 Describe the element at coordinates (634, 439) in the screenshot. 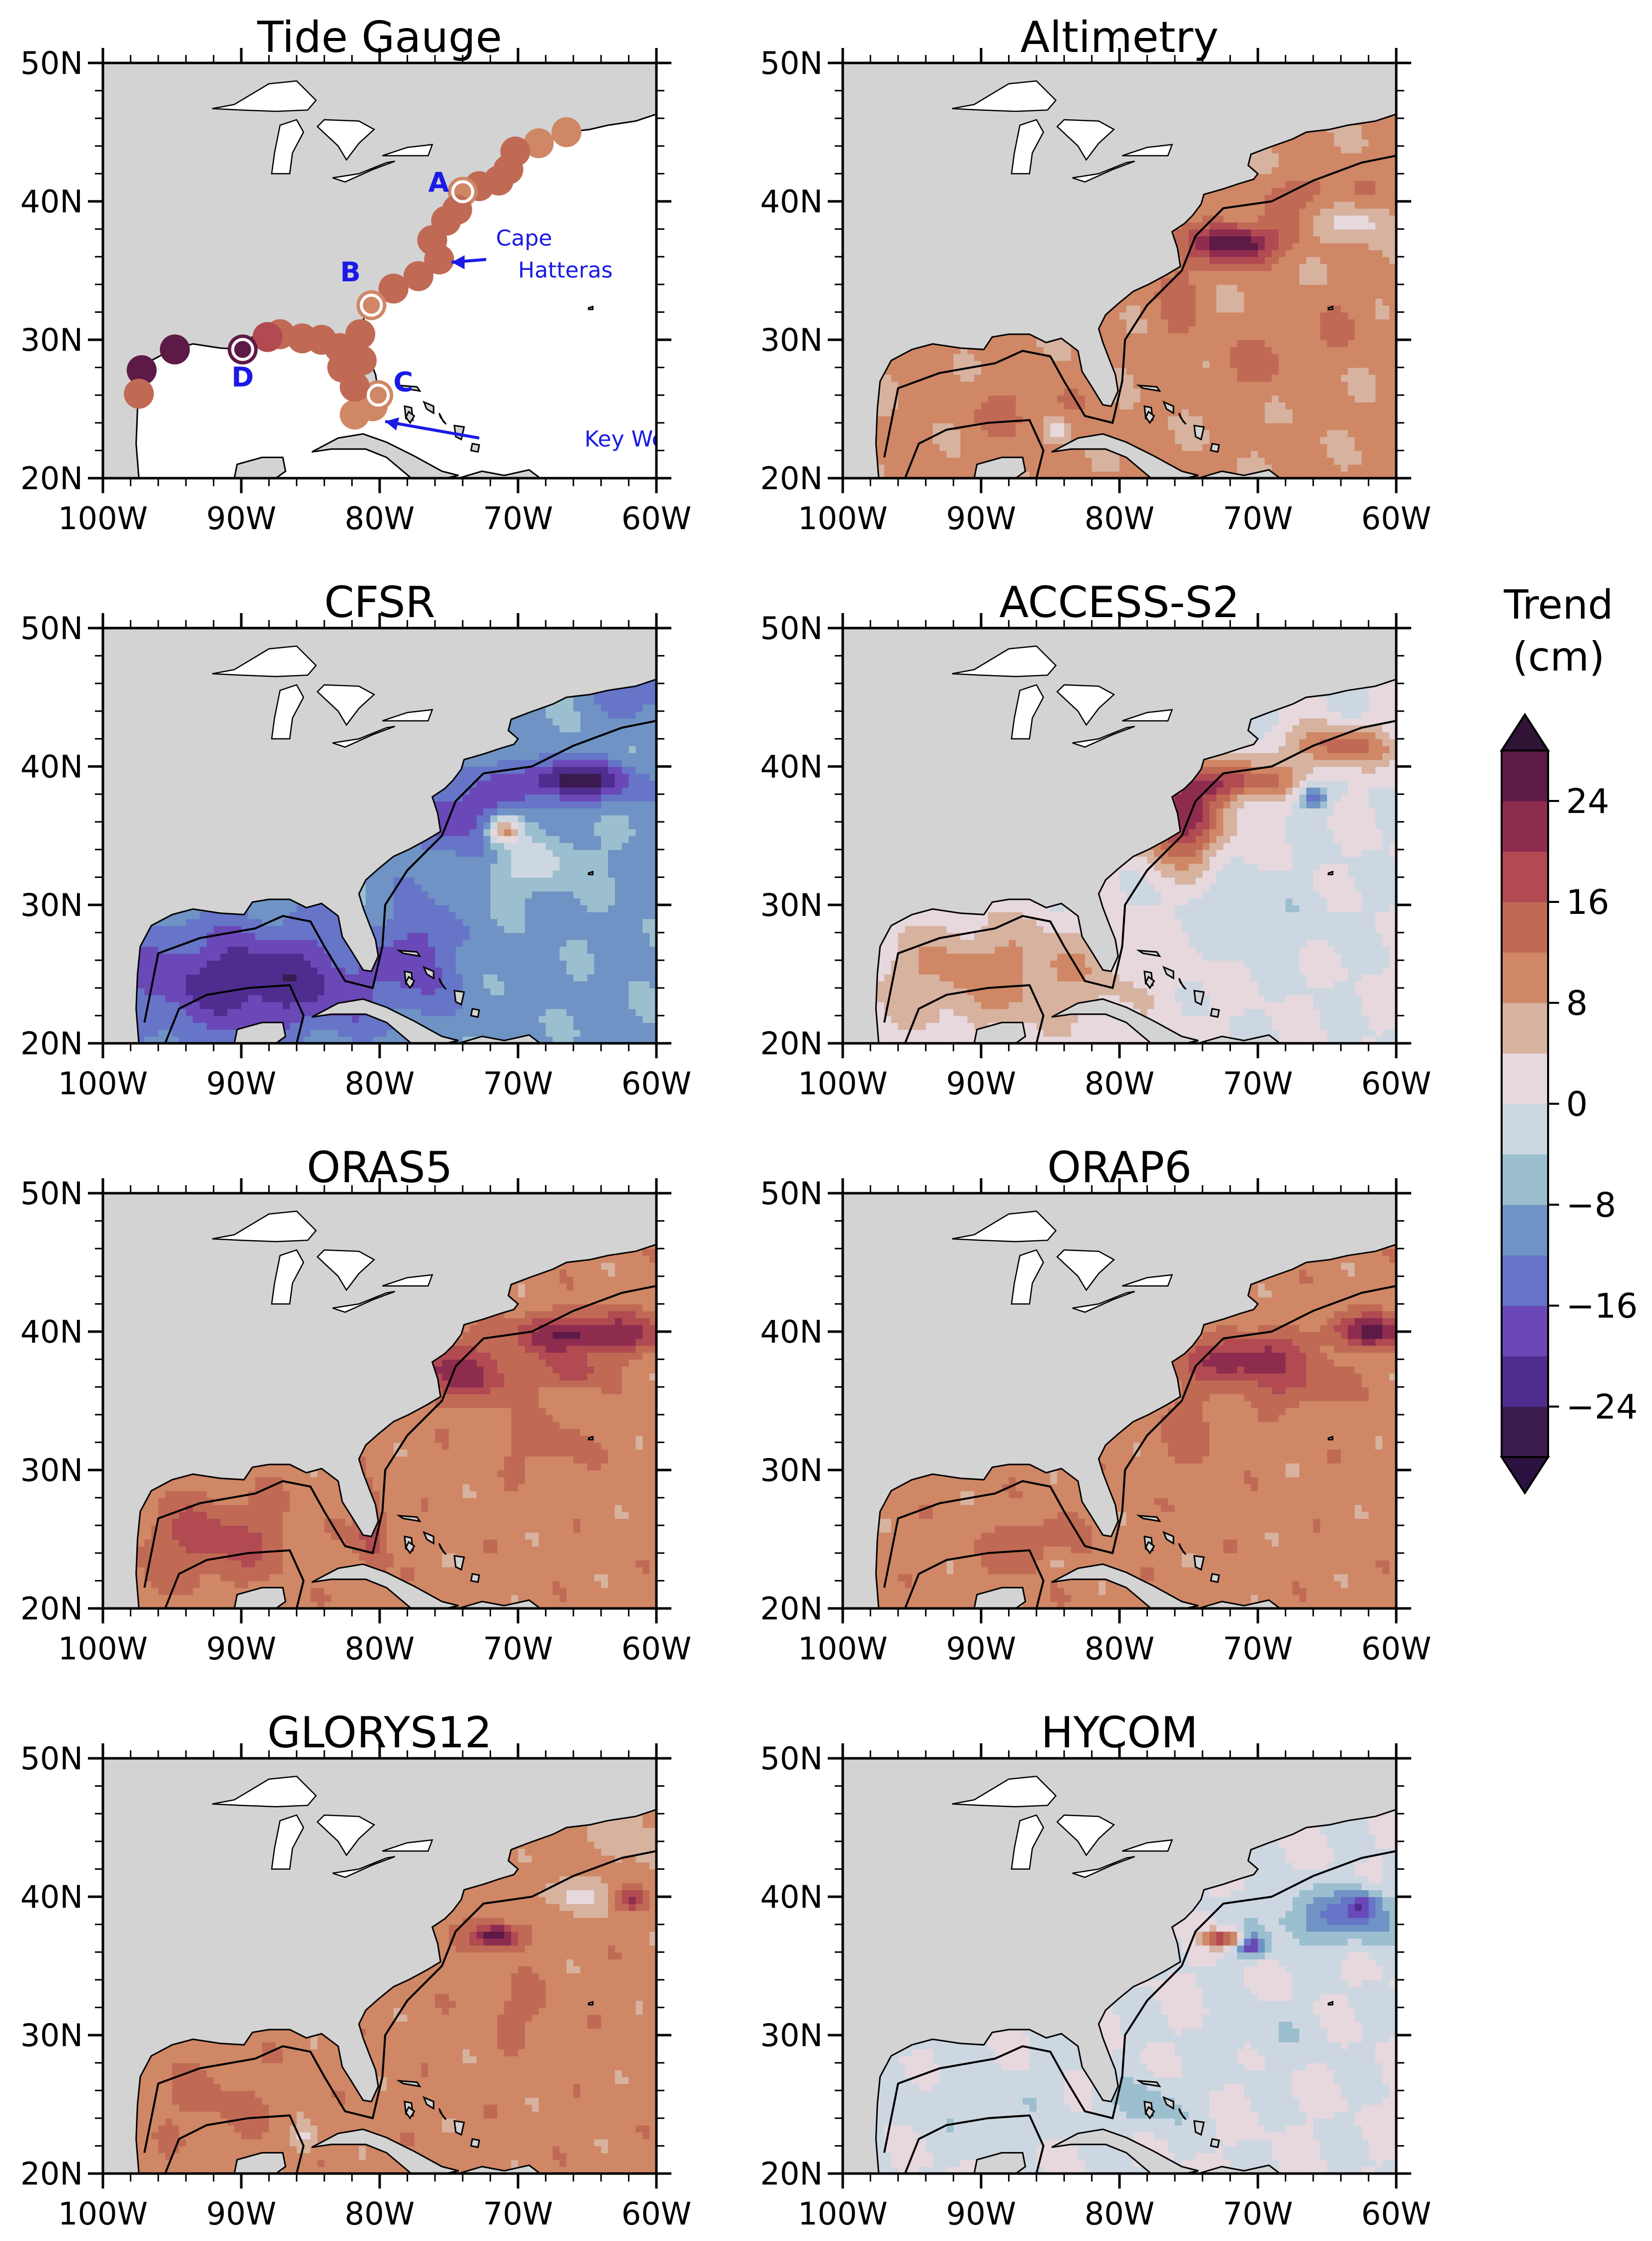

I see `annotation-key-west: Key West` at that location.